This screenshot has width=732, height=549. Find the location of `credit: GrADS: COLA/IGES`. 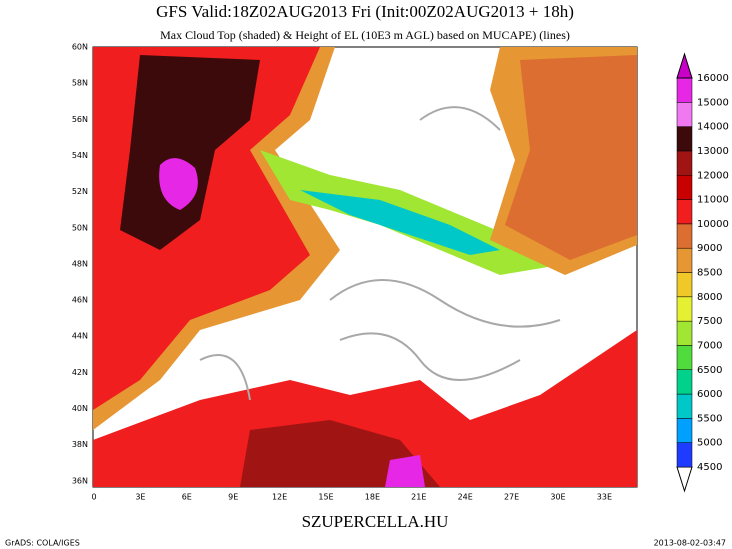

credit: GrADS: COLA/IGES is located at coordinates (42, 543).